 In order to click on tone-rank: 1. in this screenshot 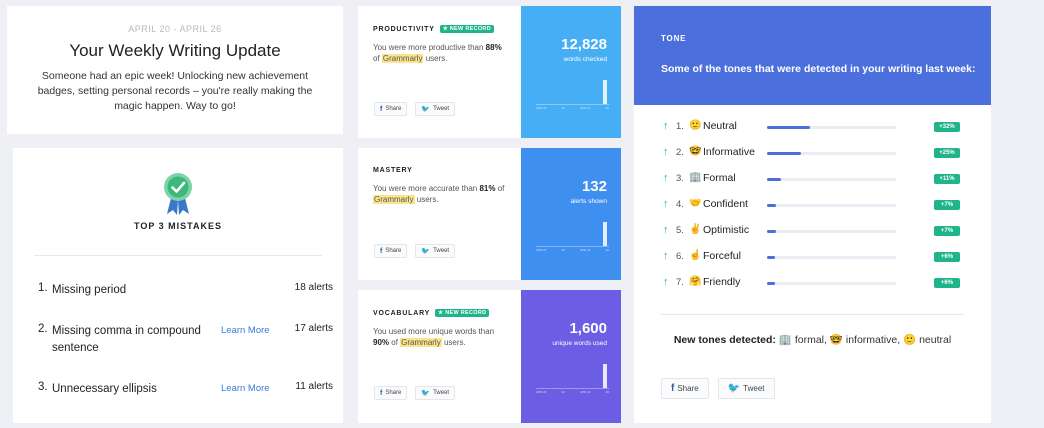, I will do `click(680, 126)`.